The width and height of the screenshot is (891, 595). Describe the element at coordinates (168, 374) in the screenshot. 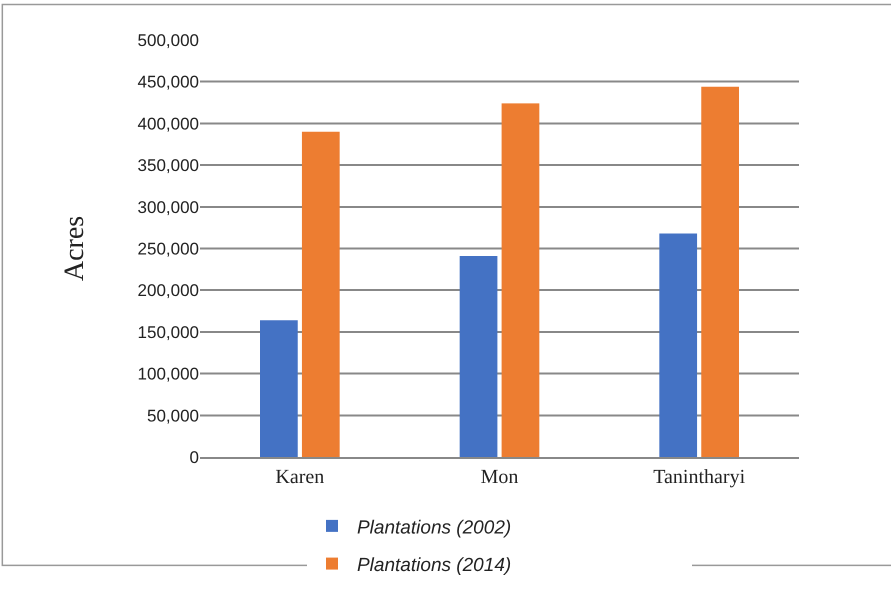

I see `y-tick-label: 100,000` at that location.